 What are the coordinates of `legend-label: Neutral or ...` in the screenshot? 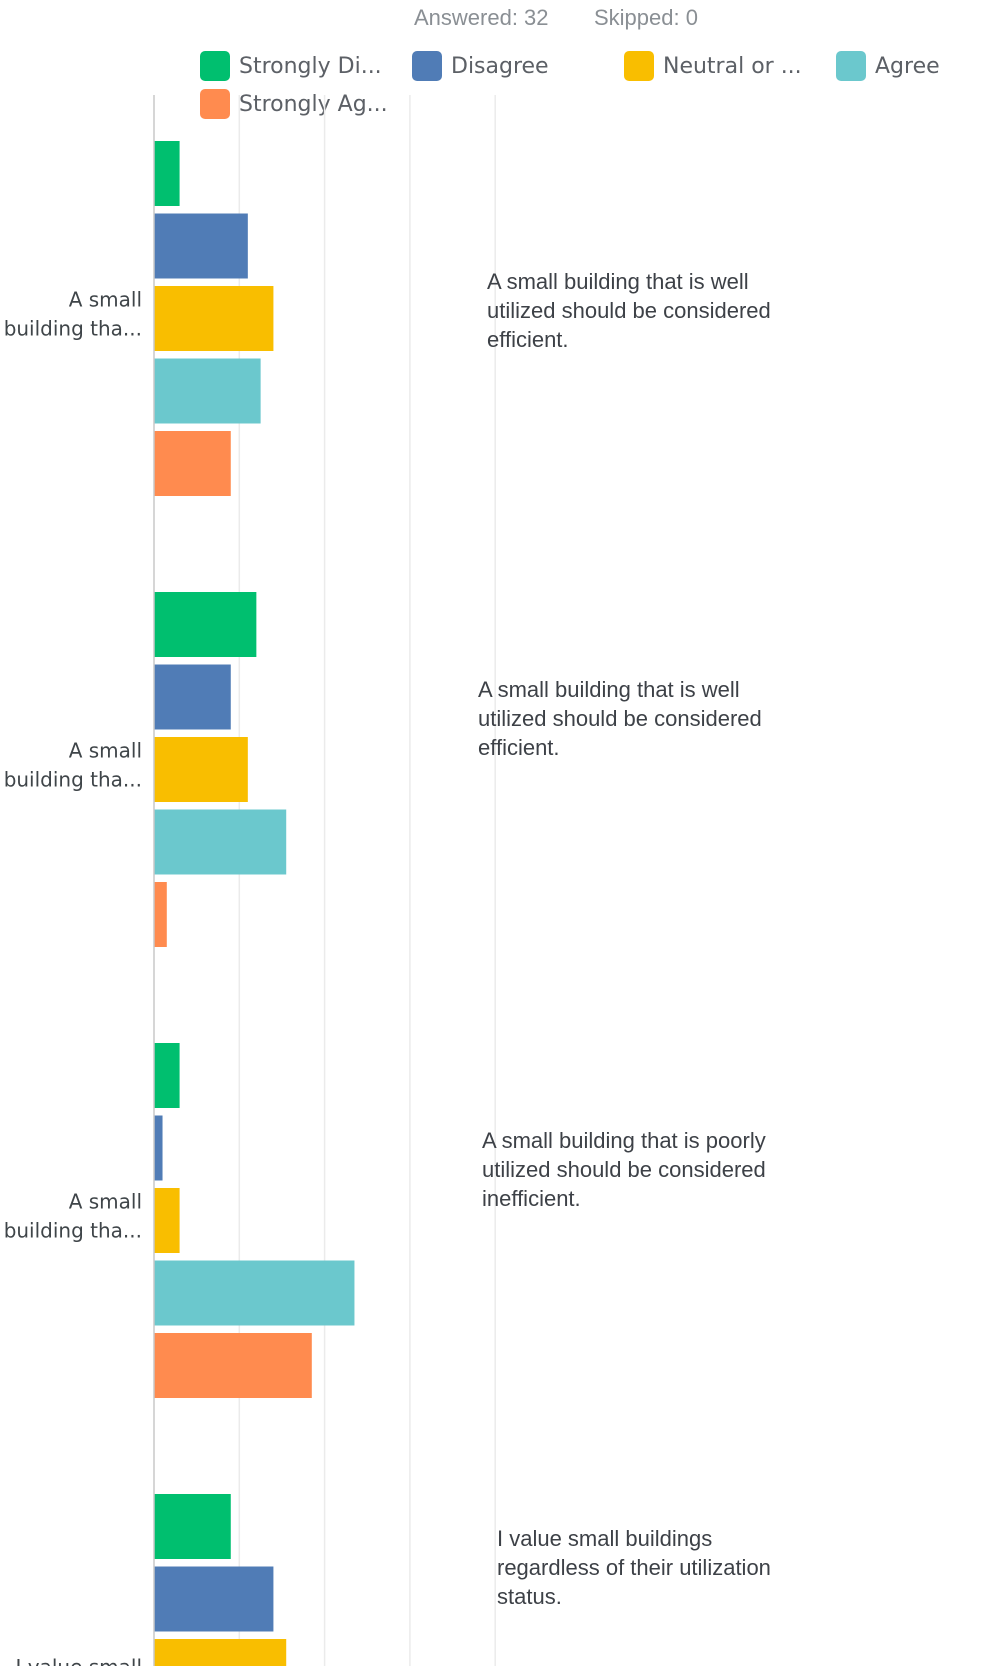 It's located at (732, 66).